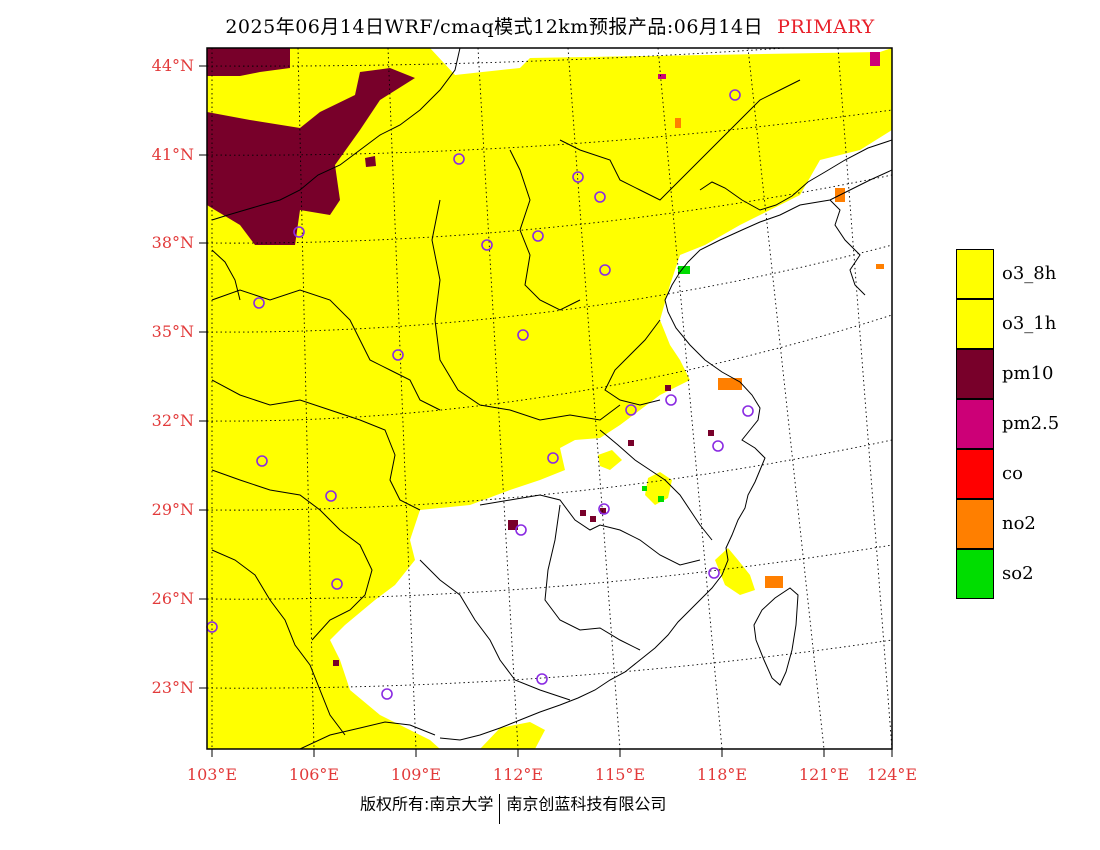 Image resolution: width=1100 pixels, height=850 pixels. What do you see at coordinates (656, 485) in the screenshot?
I see `province-east-a` at bounding box center [656, 485].